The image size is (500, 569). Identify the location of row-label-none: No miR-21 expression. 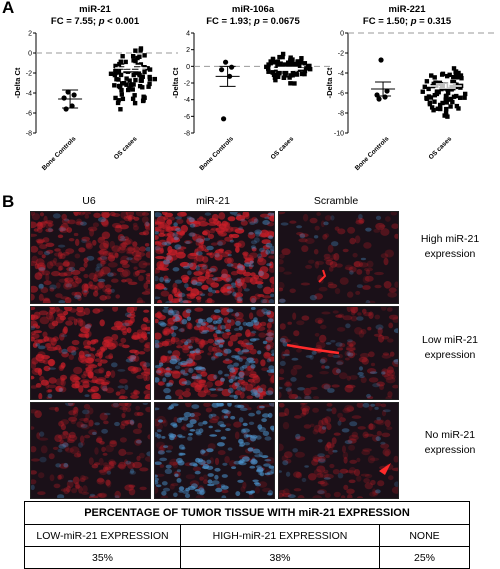
(450, 442).